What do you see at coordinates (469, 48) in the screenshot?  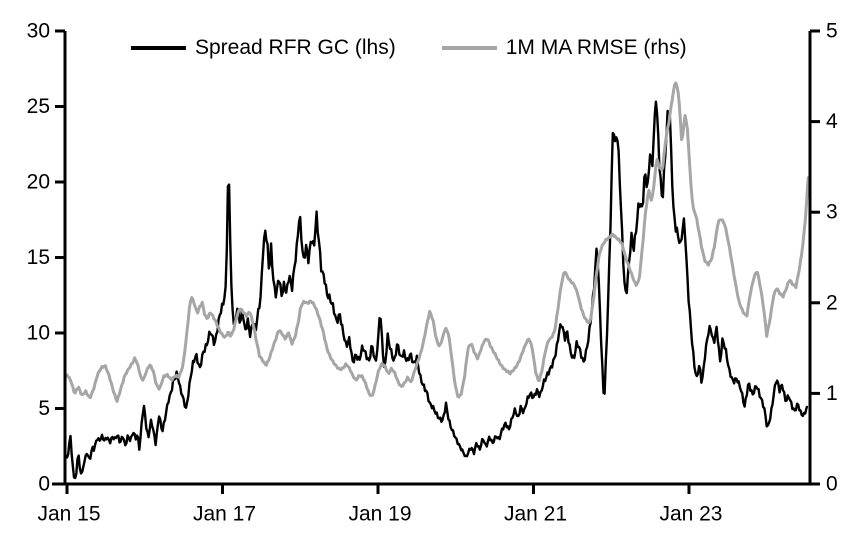 I see `legend-swatch-gray-line` at bounding box center [469, 48].